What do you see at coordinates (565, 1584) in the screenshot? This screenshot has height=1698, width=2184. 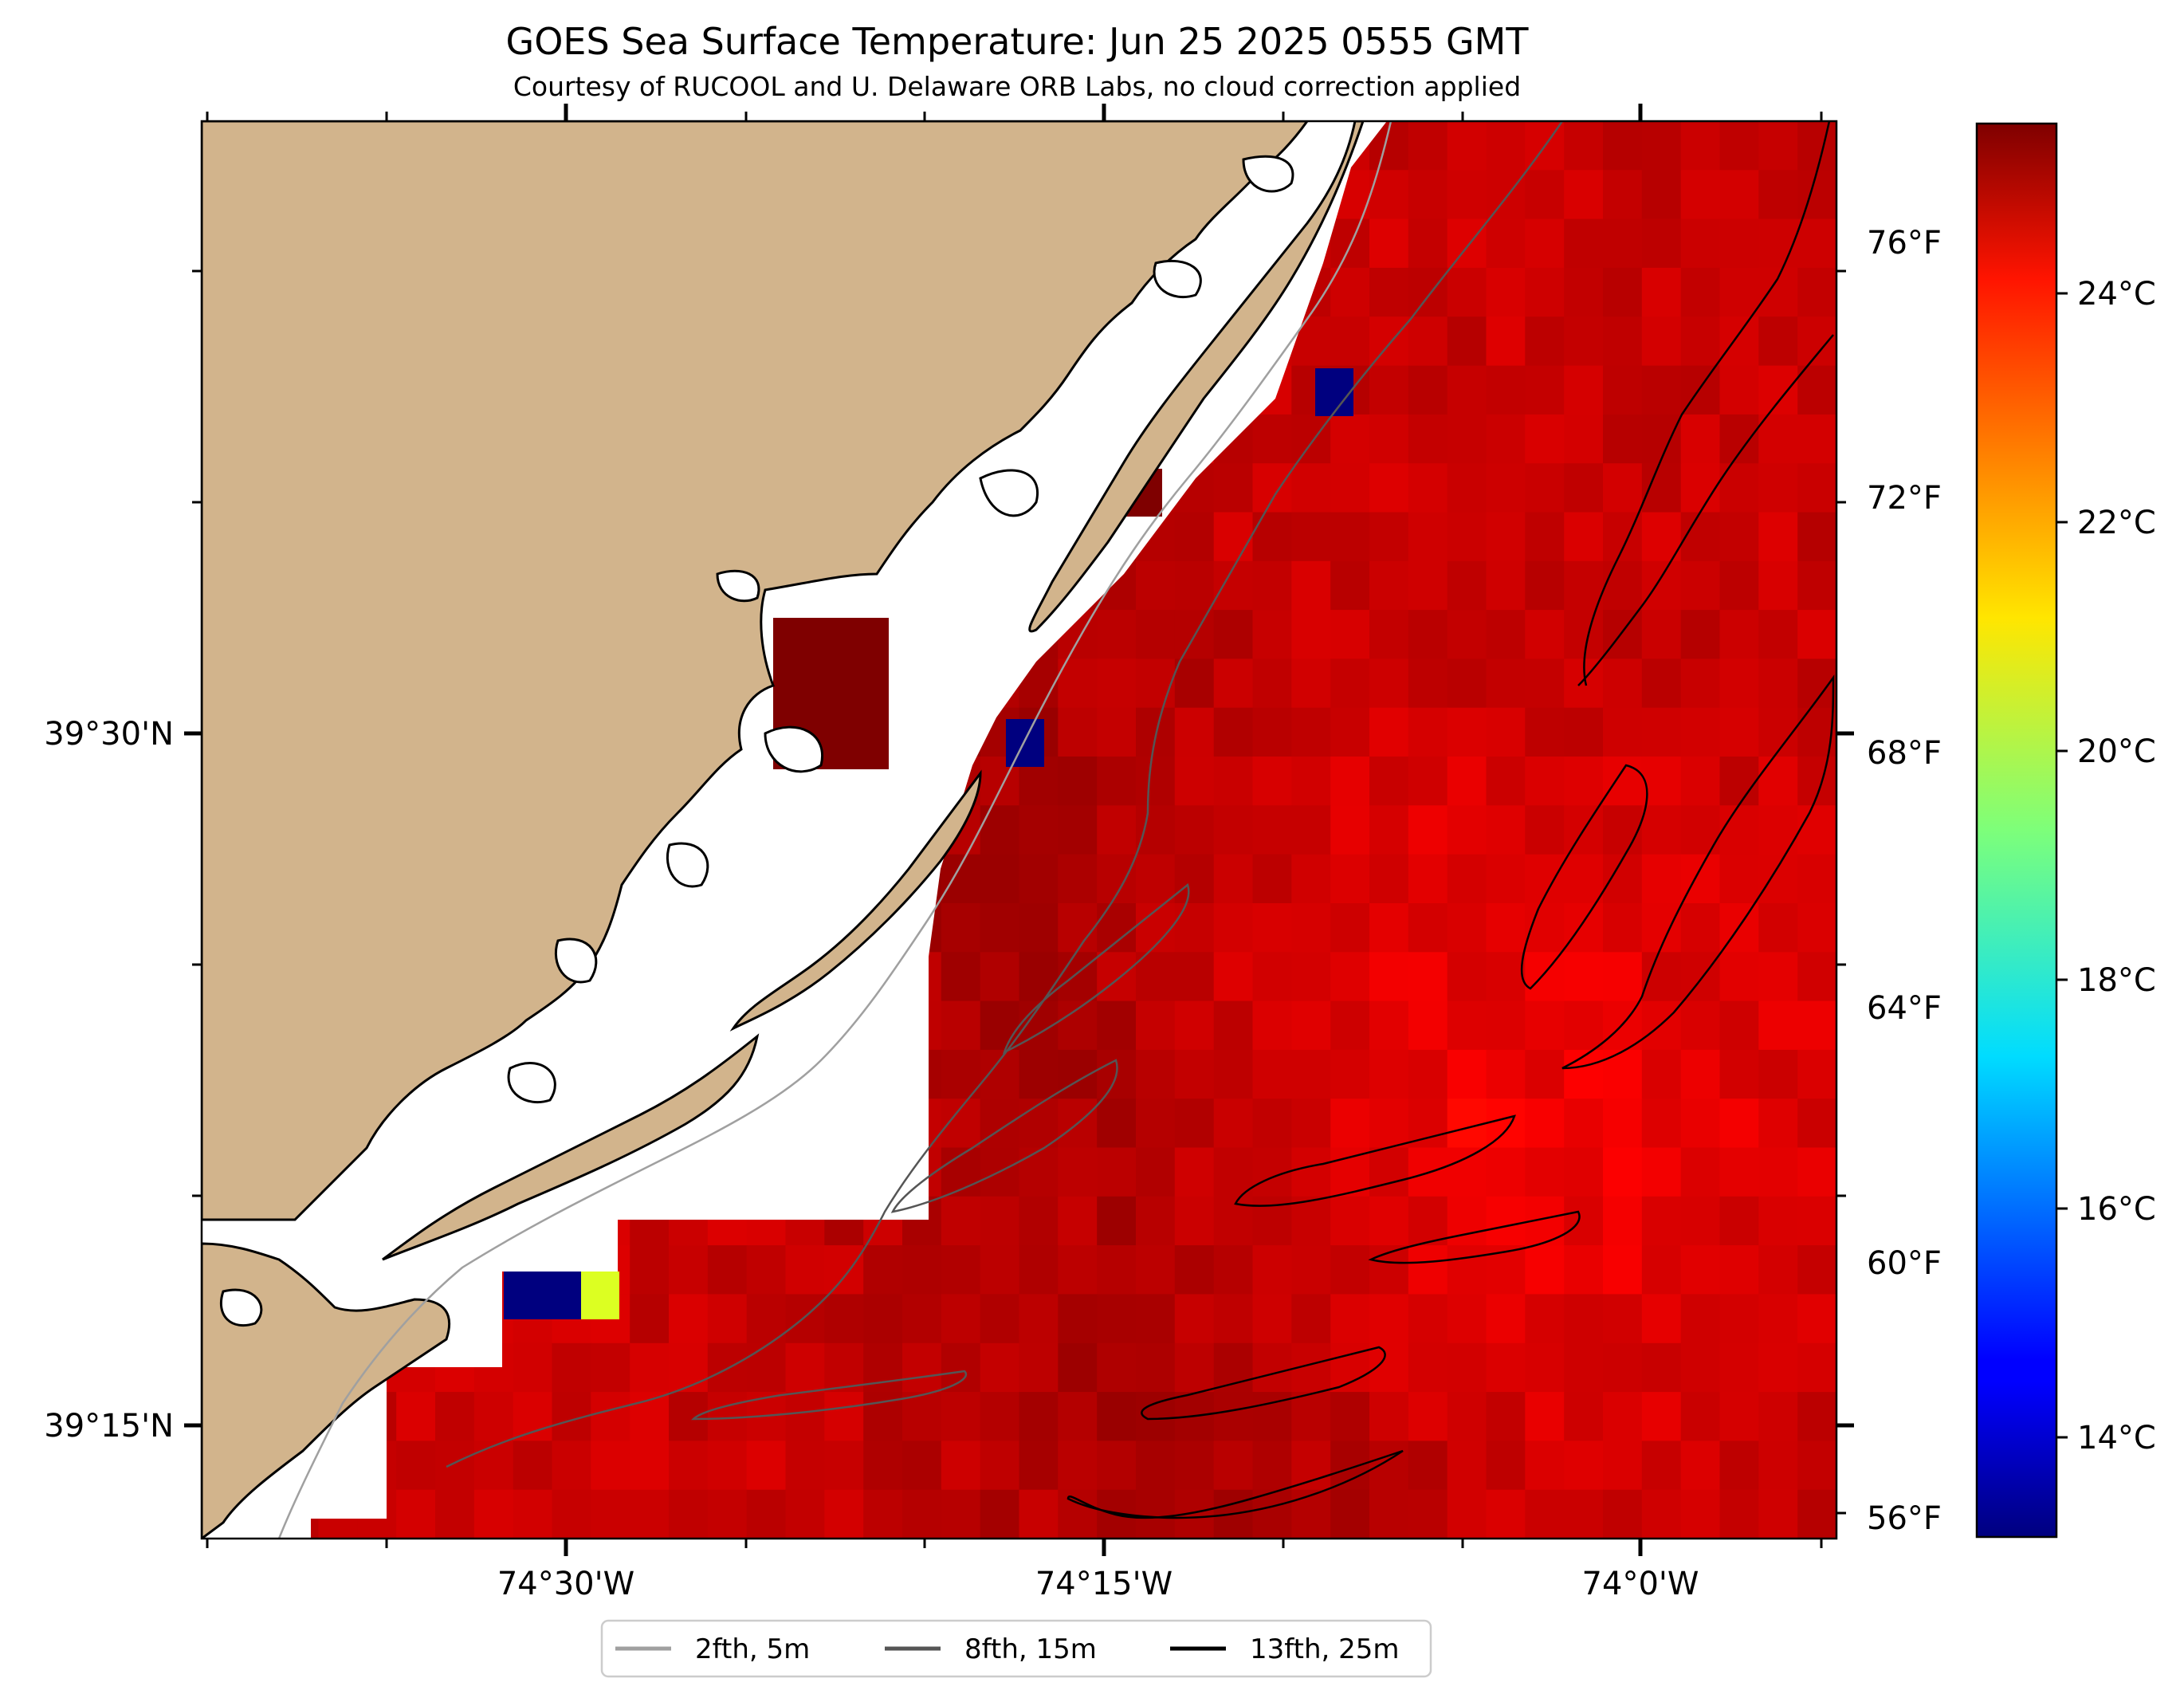 I see `x-tick-label: 74°30'W` at bounding box center [565, 1584].